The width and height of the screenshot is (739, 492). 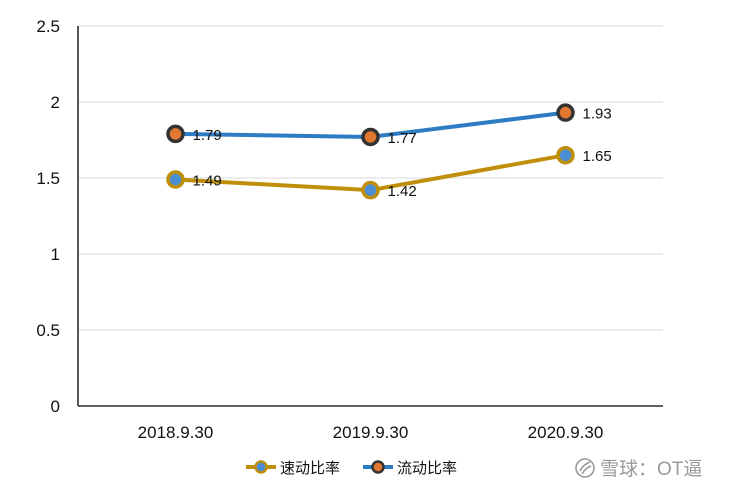 I want to click on y-tick-label: 2, so click(x=55, y=102).